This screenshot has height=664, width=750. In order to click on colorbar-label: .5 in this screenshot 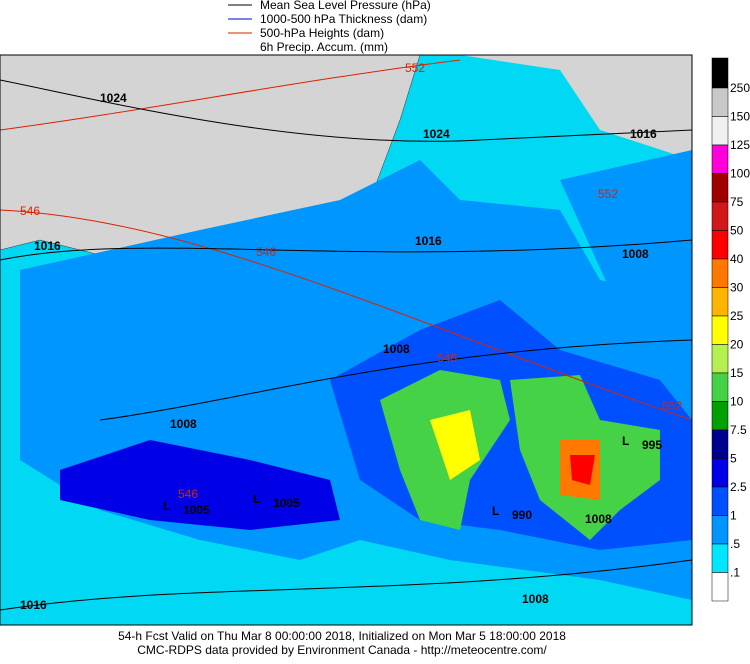, I will do `click(735, 544)`.